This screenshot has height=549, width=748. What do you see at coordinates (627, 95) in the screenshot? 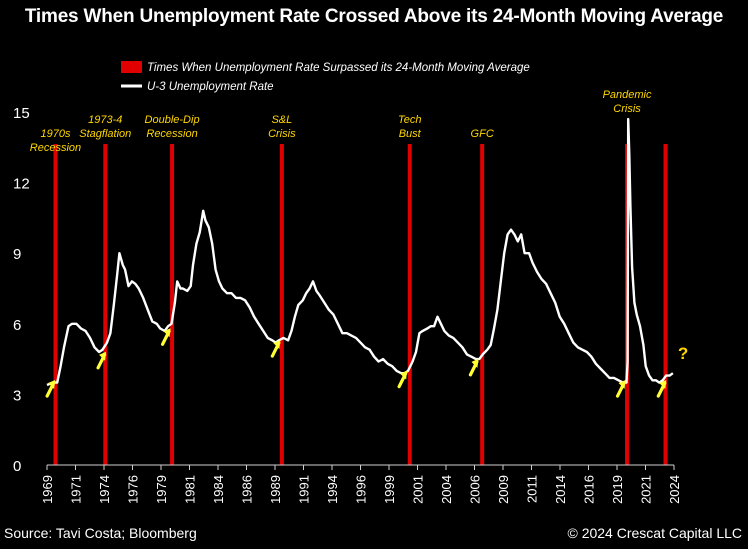
I see `event-label-6-0: Pandemic` at bounding box center [627, 95].